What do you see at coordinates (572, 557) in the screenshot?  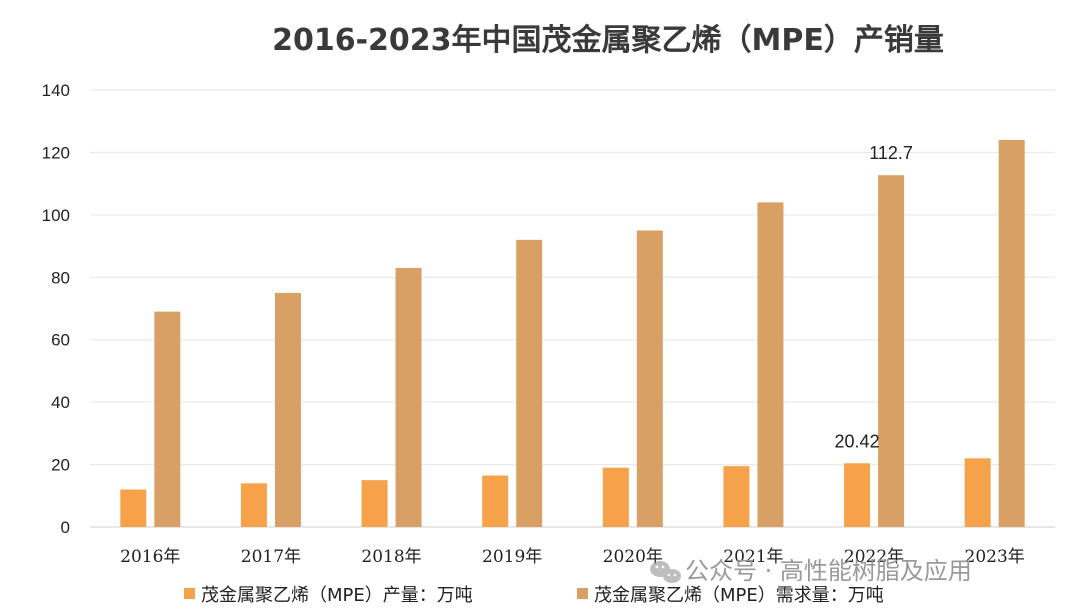 I see `x-axis-ticks: 2016年 2017年 2018年 2019年 2020年 2021年 2022年 2023年` at bounding box center [572, 557].